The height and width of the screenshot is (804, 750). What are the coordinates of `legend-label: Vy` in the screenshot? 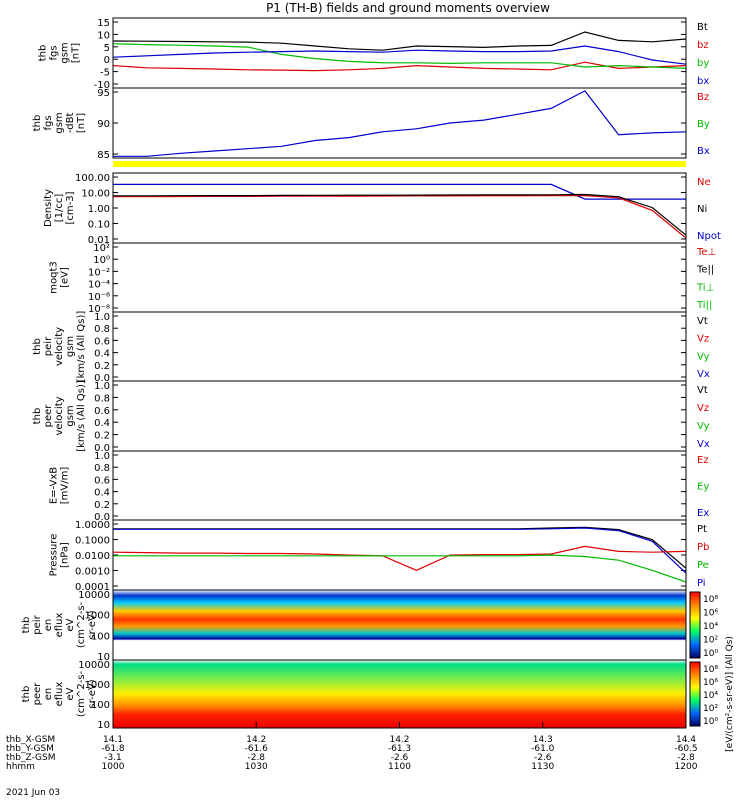 It's located at (703, 356).